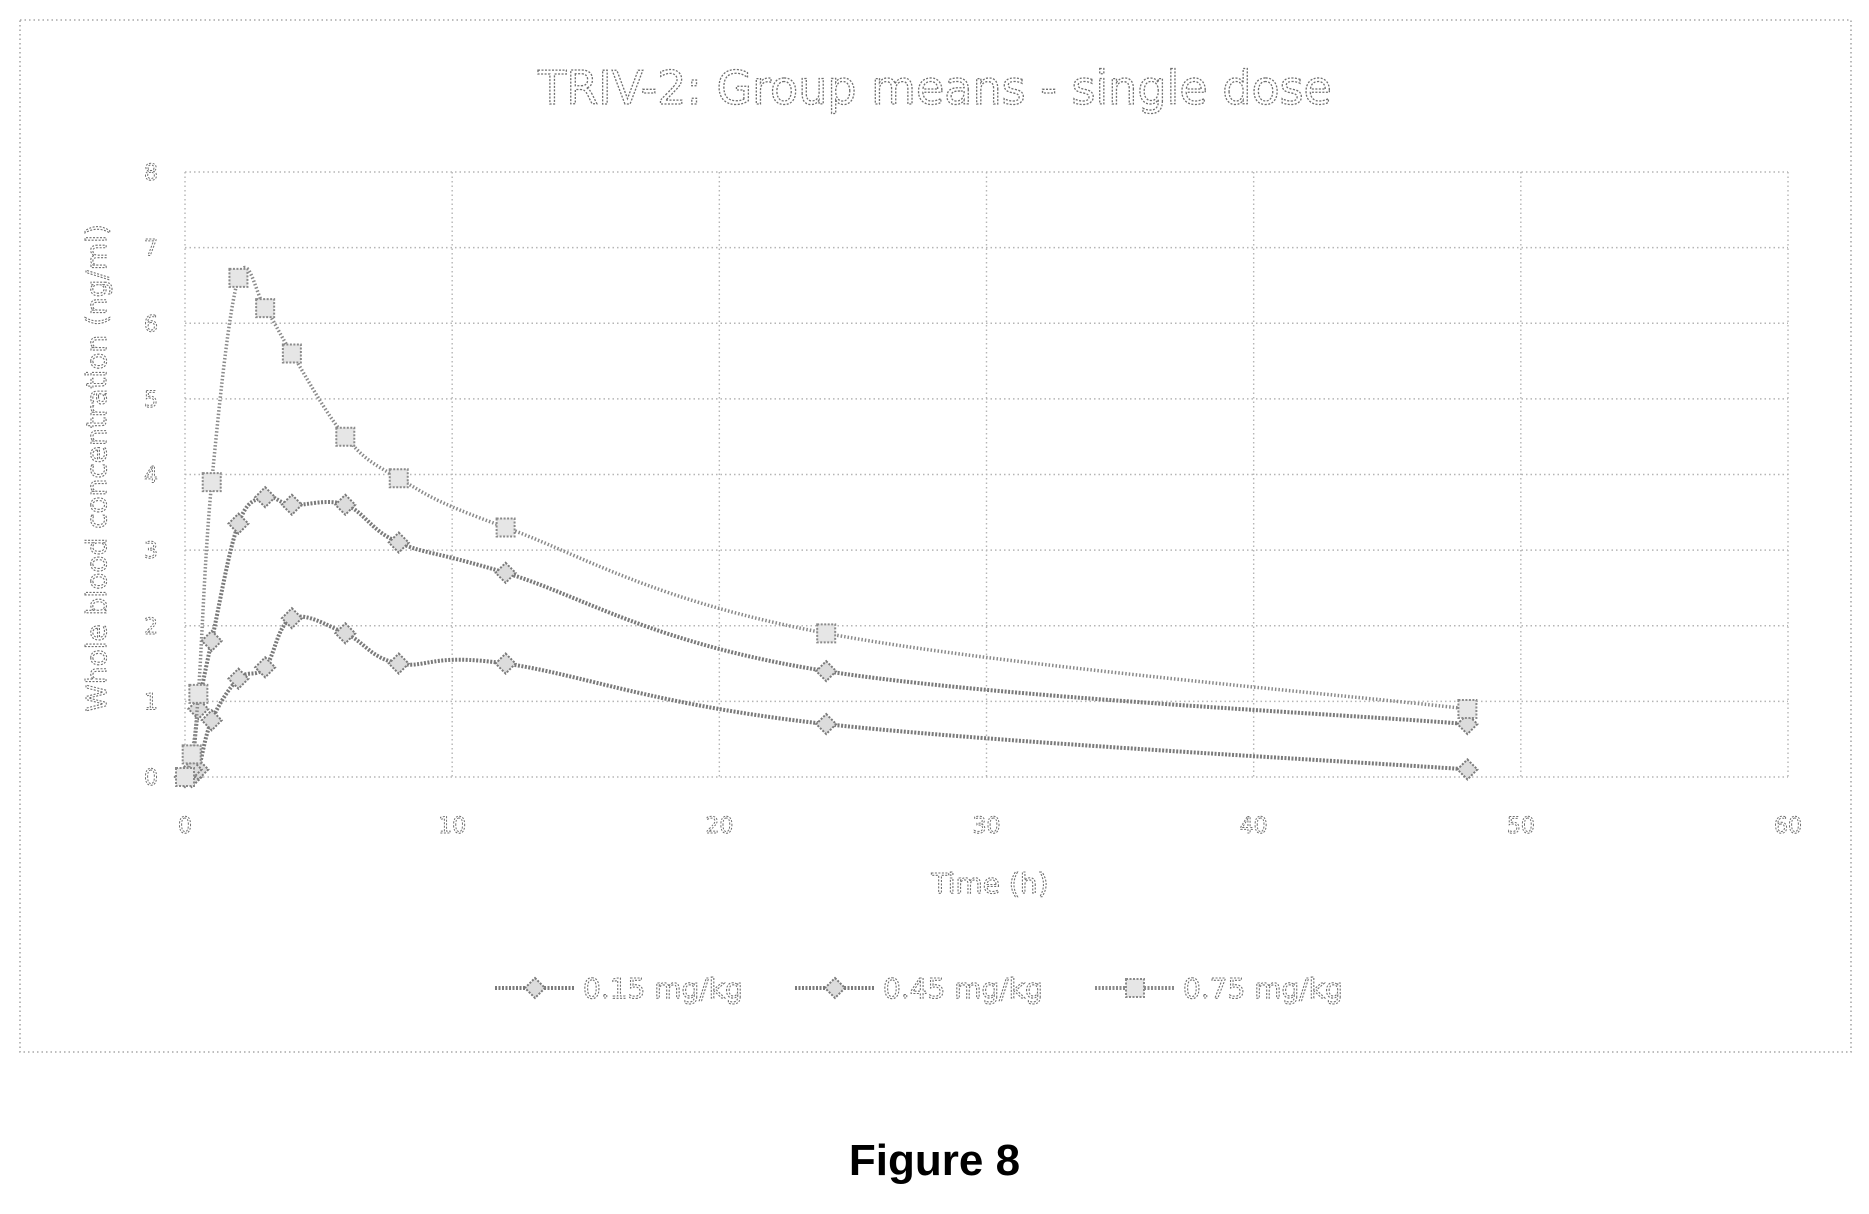 The width and height of the screenshot is (1869, 1214). I want to click on y-tick-label: 5, so click(151, 400).